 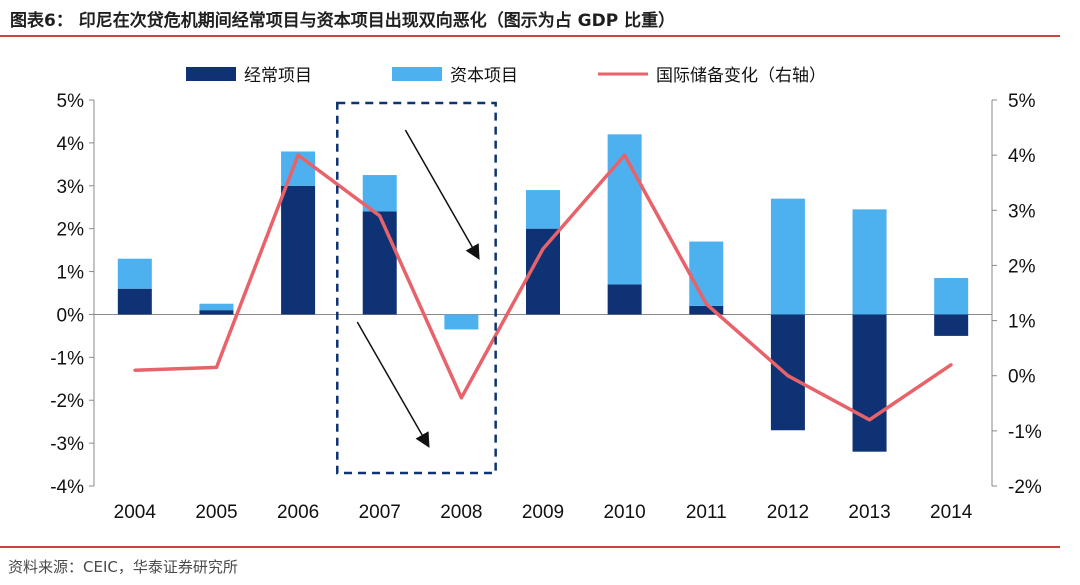 I want to click on category-label: 2010, so click(x=624, y=512).